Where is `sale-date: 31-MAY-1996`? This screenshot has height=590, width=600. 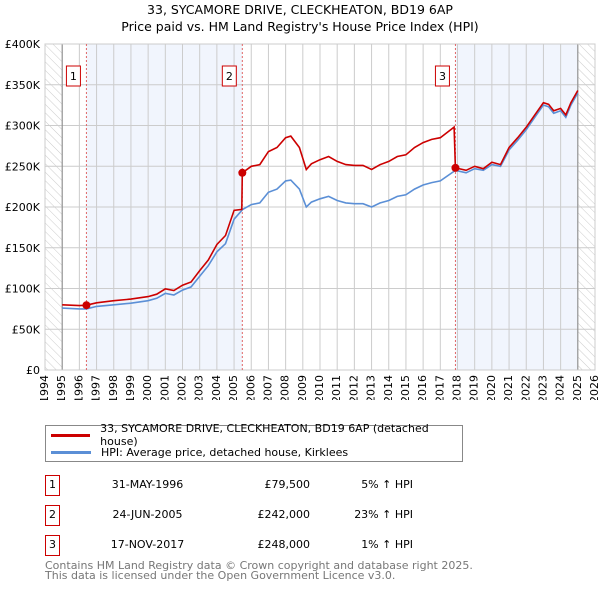
sale-date: 31-MAY-1996 is located at coordinates (147, 484).